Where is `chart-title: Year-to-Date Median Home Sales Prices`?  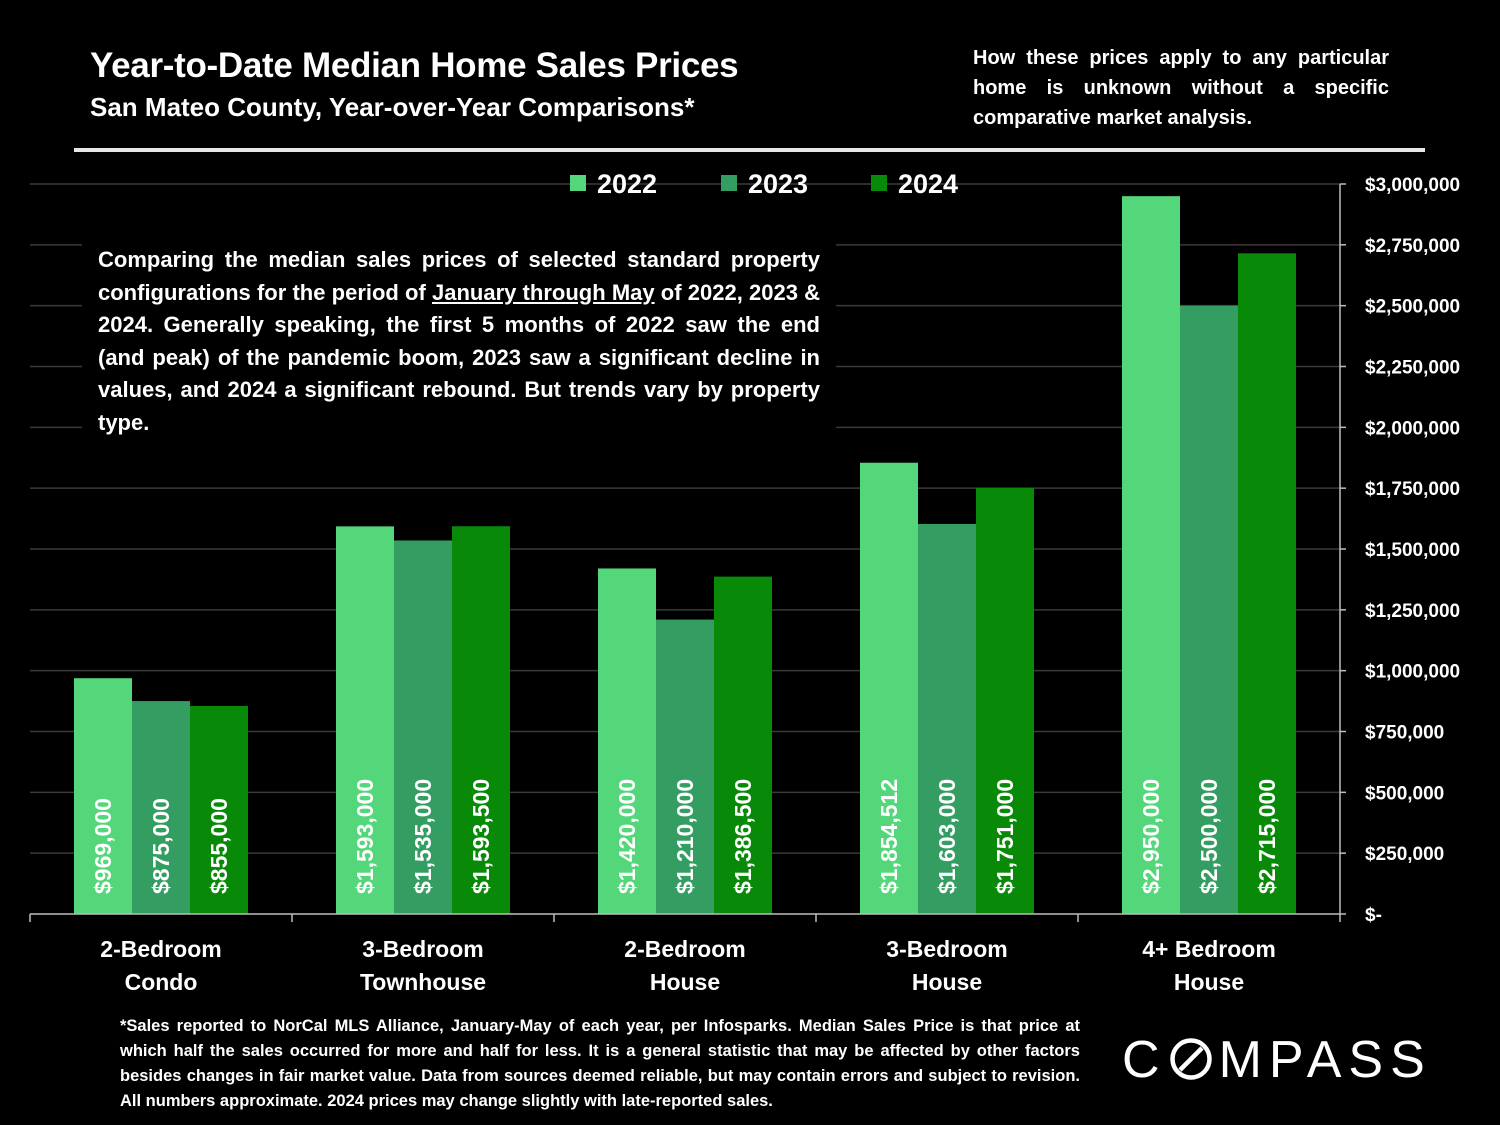 chart-title: Year-to-Date Median Home Sales Prices is located at coordinates (414, 65).